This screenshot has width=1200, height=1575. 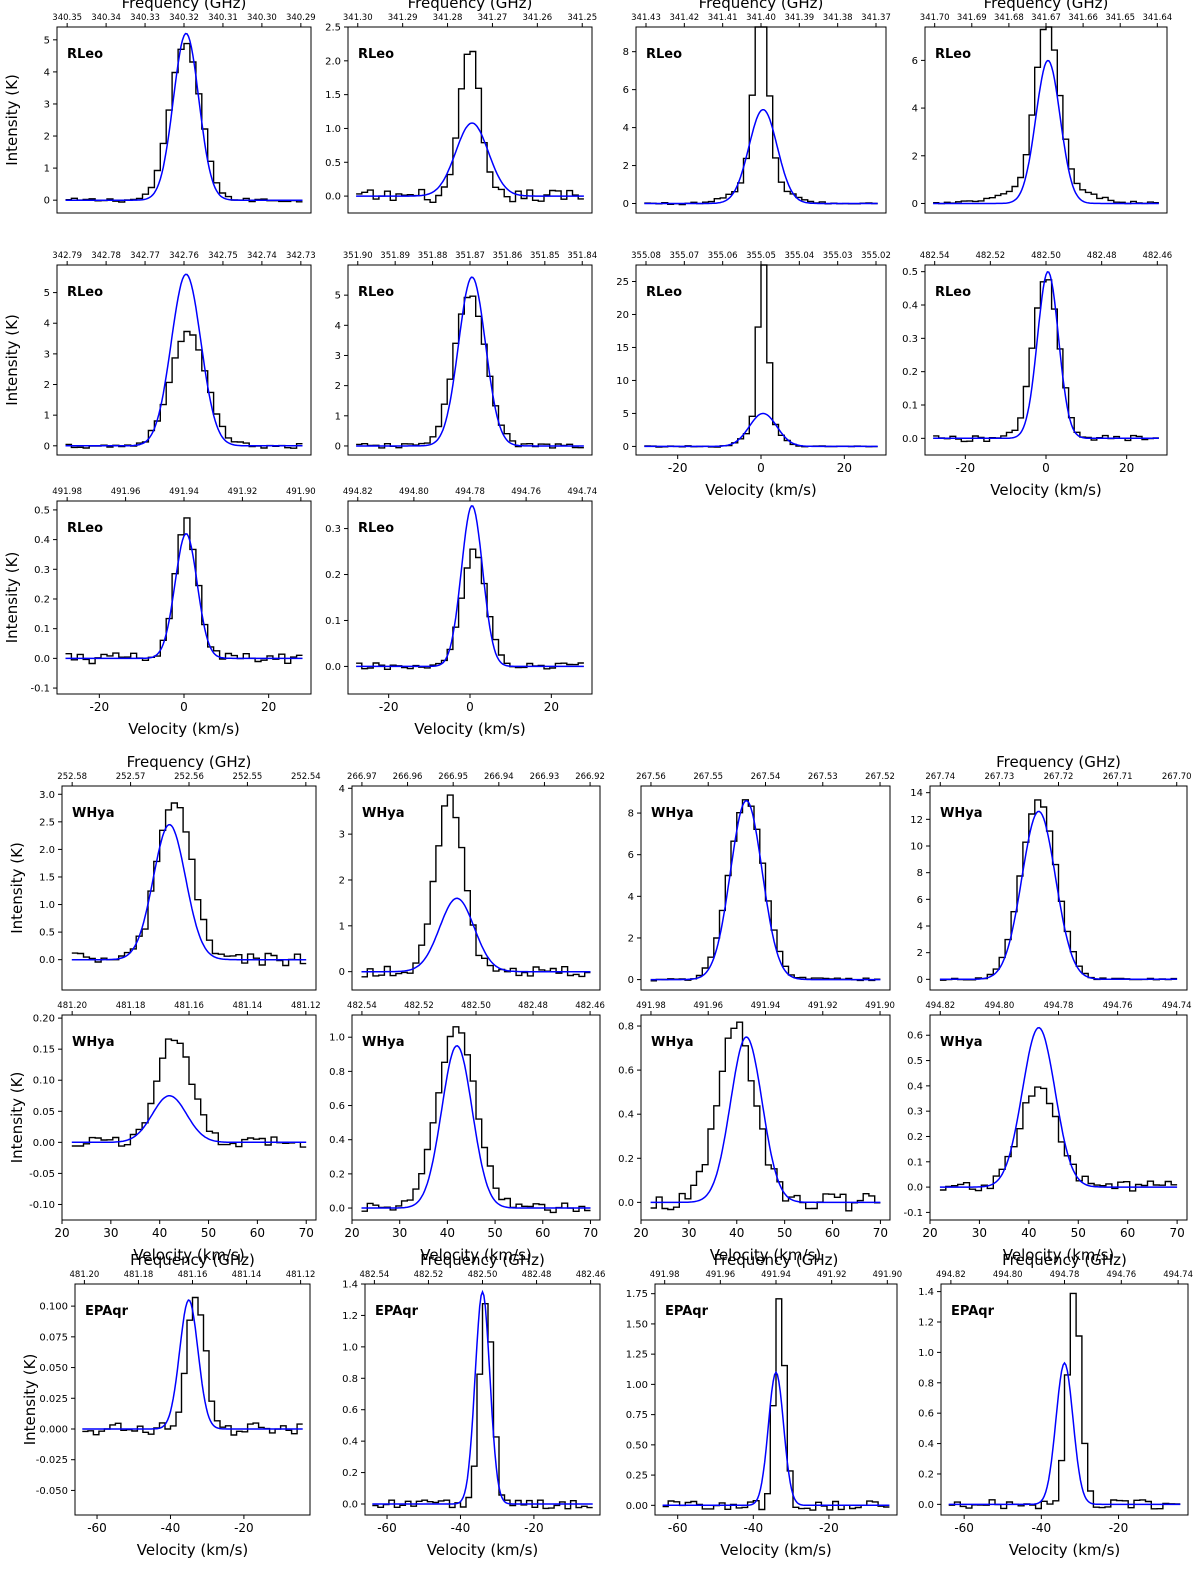 What do you see at coordinates (545, 256) in the screenshot?
I see `freq-tick-label: 351.85` at bounding box center [545, 256].